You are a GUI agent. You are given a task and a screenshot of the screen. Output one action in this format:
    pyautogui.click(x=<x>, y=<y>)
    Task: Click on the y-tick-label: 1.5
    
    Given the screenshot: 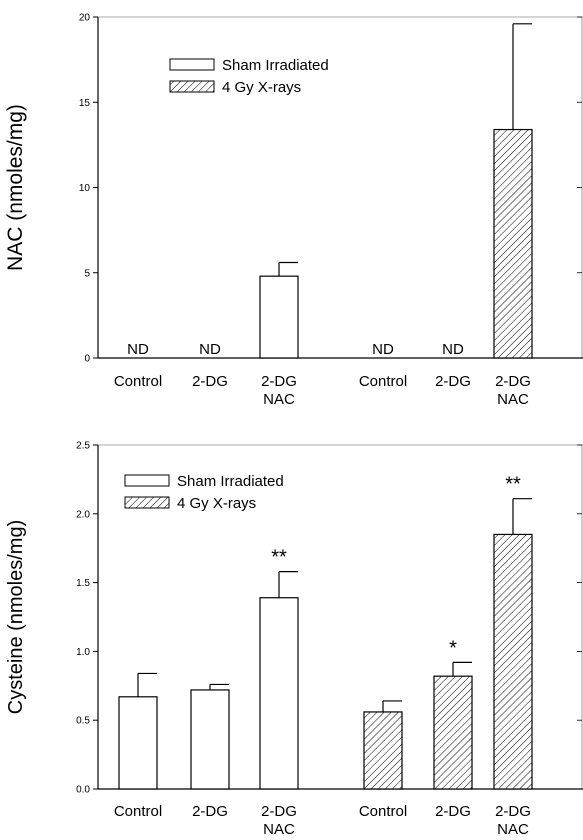 What is the action you would take?
    pyautogui.click(x=83, y=583)
    